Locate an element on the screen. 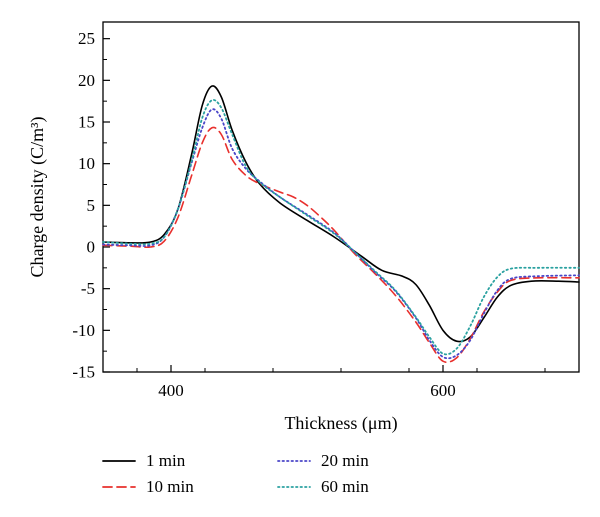  y-tick-label: -5 is located at coordinates (88, 288).